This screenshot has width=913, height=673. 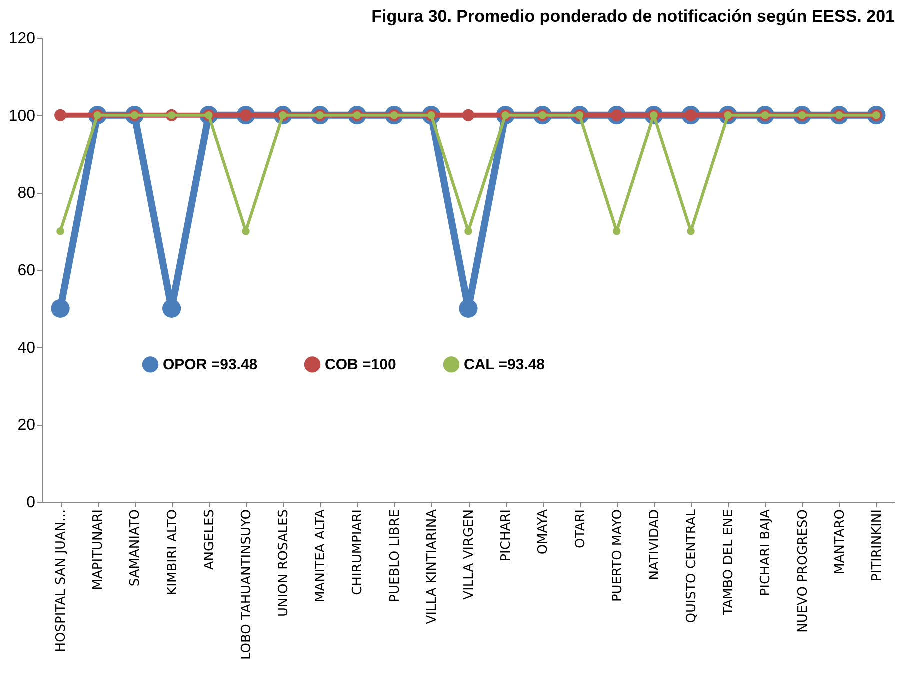 I want to click on x-tick-label: UNION ROSALES, so click(x=284, y=564).